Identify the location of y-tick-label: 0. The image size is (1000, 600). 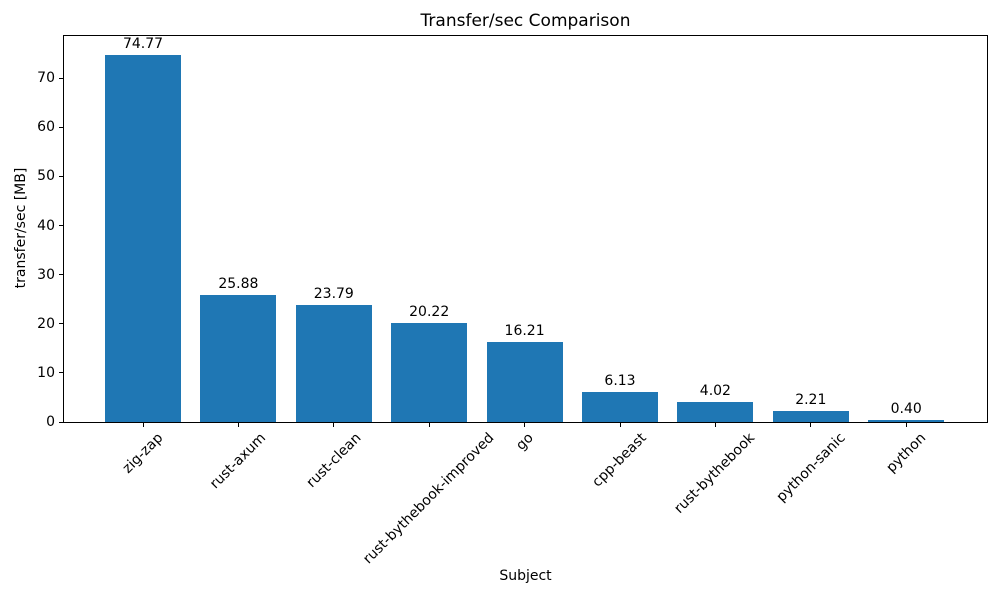
(50, 422).